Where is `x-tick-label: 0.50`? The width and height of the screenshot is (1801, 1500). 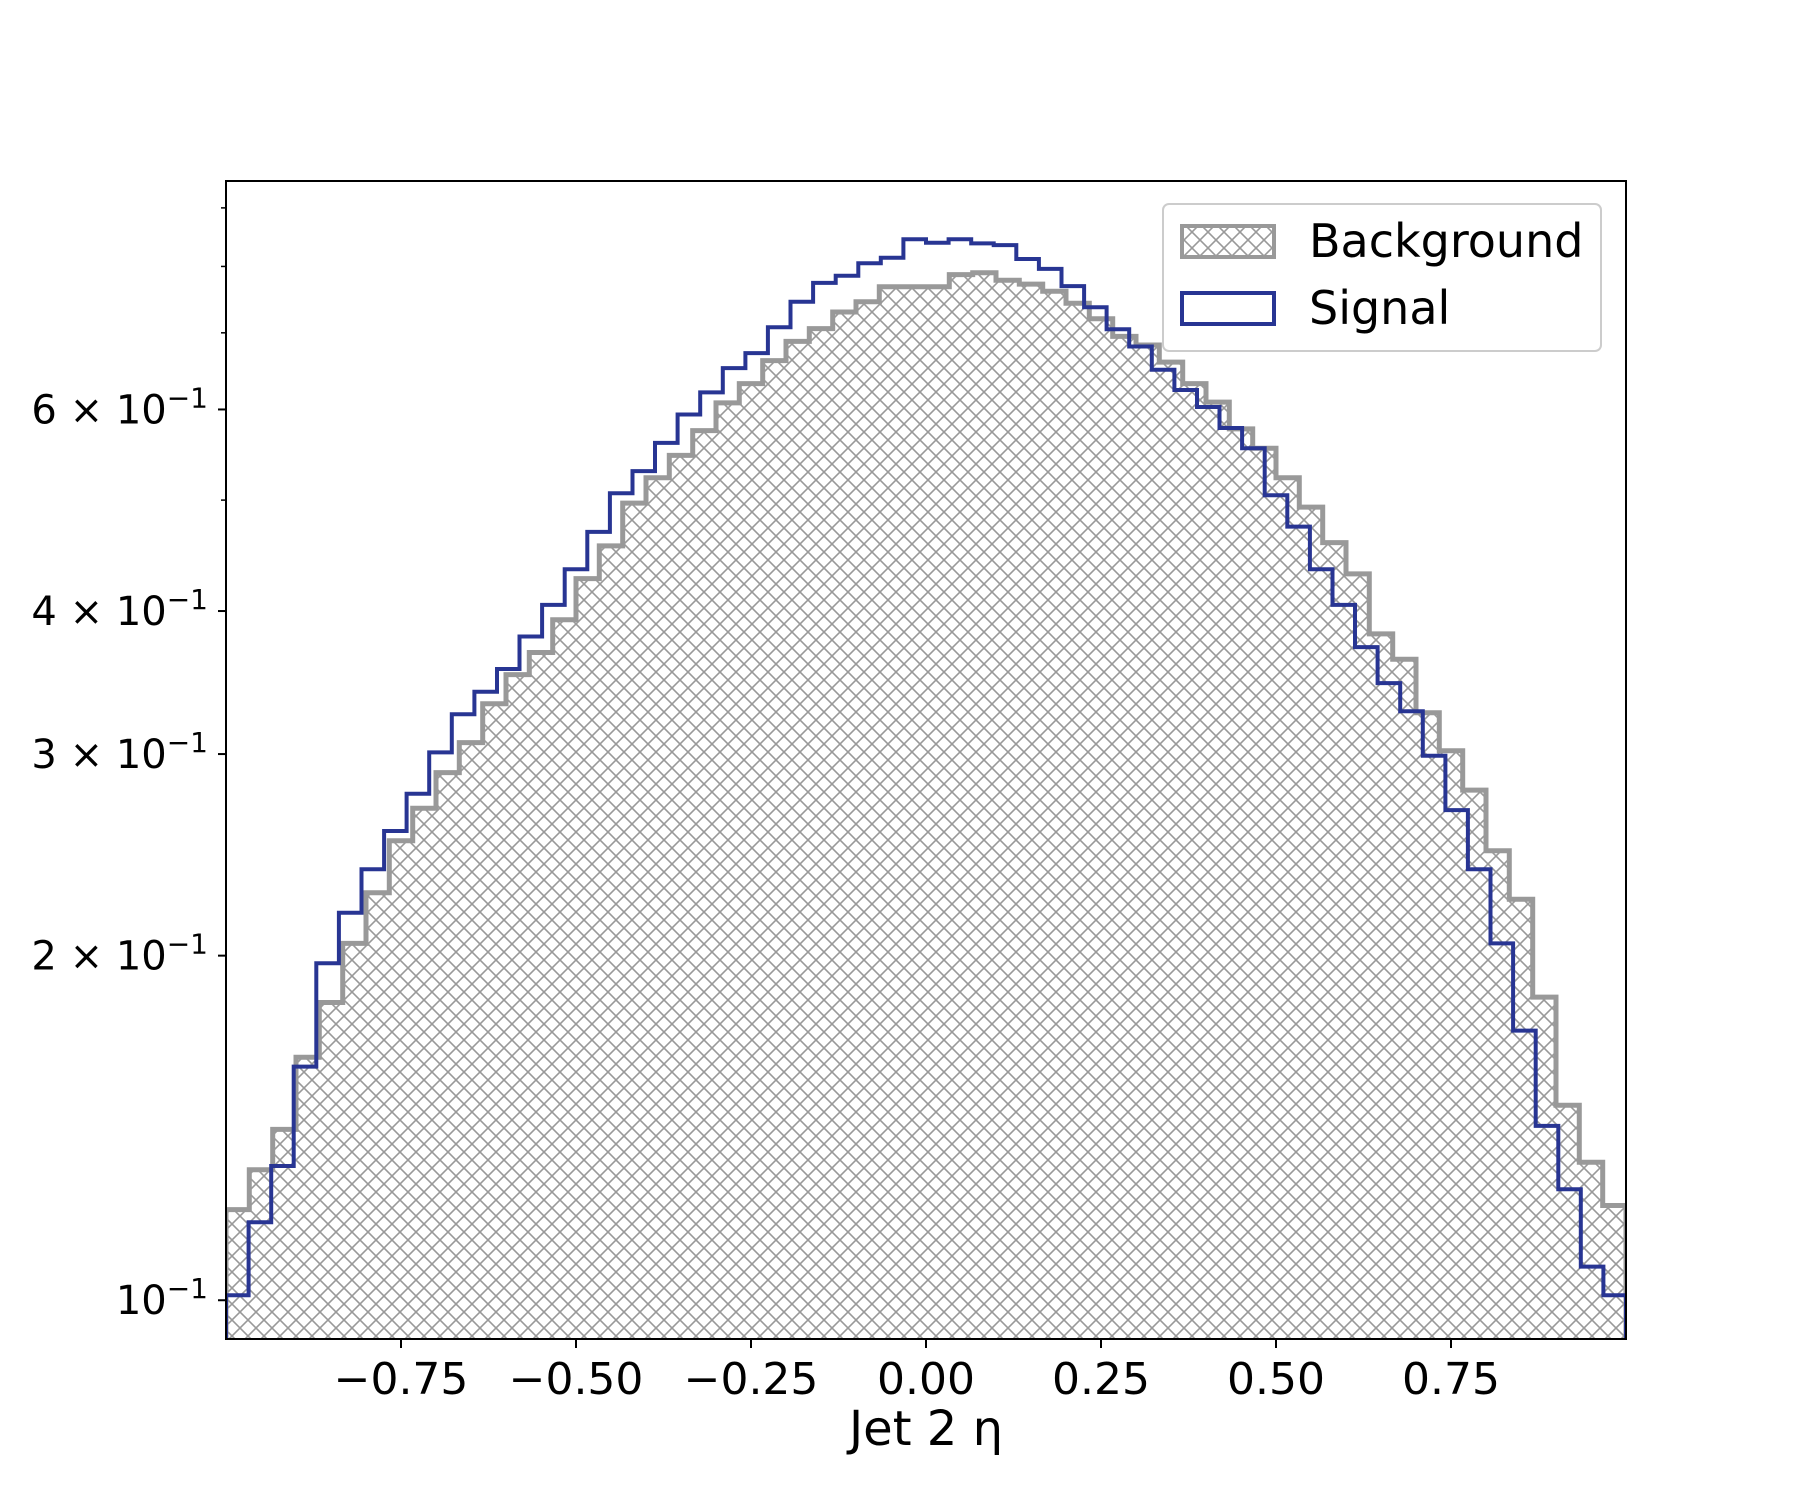 x-tick-label: 0.50 is located at coordinates (1276, 1379).